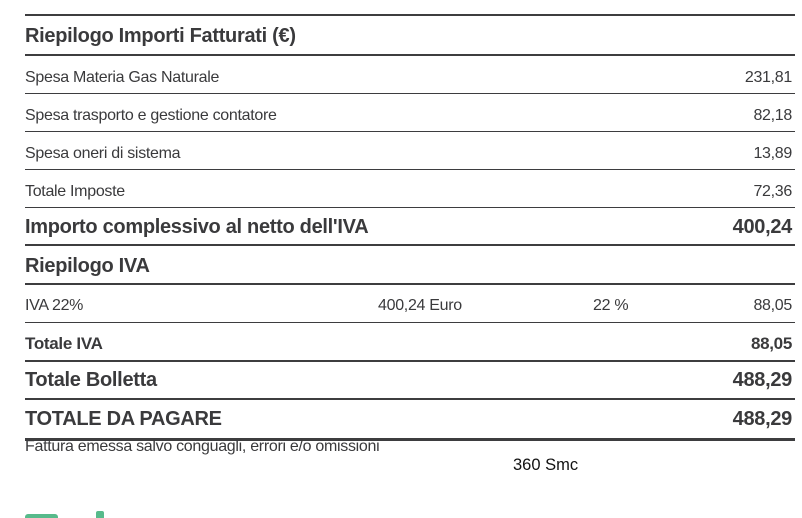 The image size is (802, 518). Describe the element at coordinates (762, 227) in the screenshot. I see `row-amount: 400,24` at that location.